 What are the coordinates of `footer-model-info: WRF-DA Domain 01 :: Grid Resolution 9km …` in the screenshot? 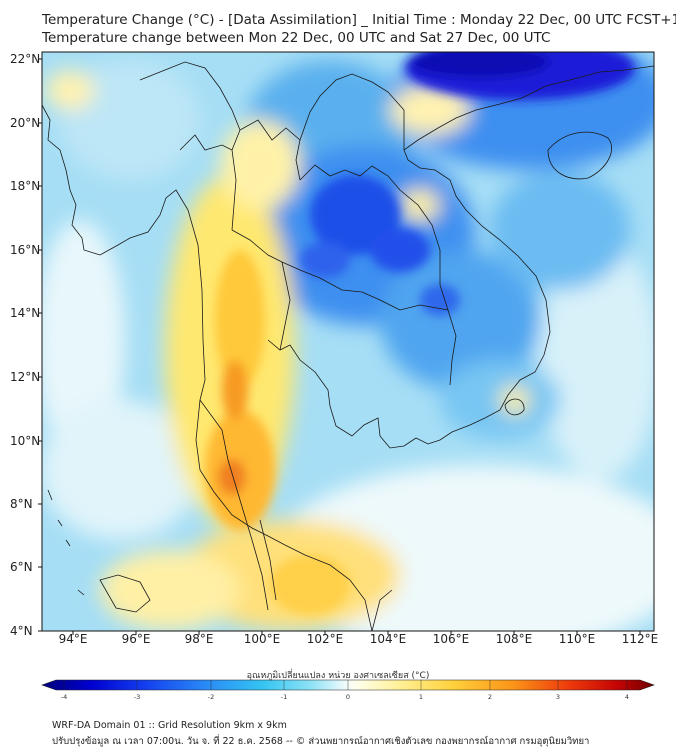 It's located at (169, 725).